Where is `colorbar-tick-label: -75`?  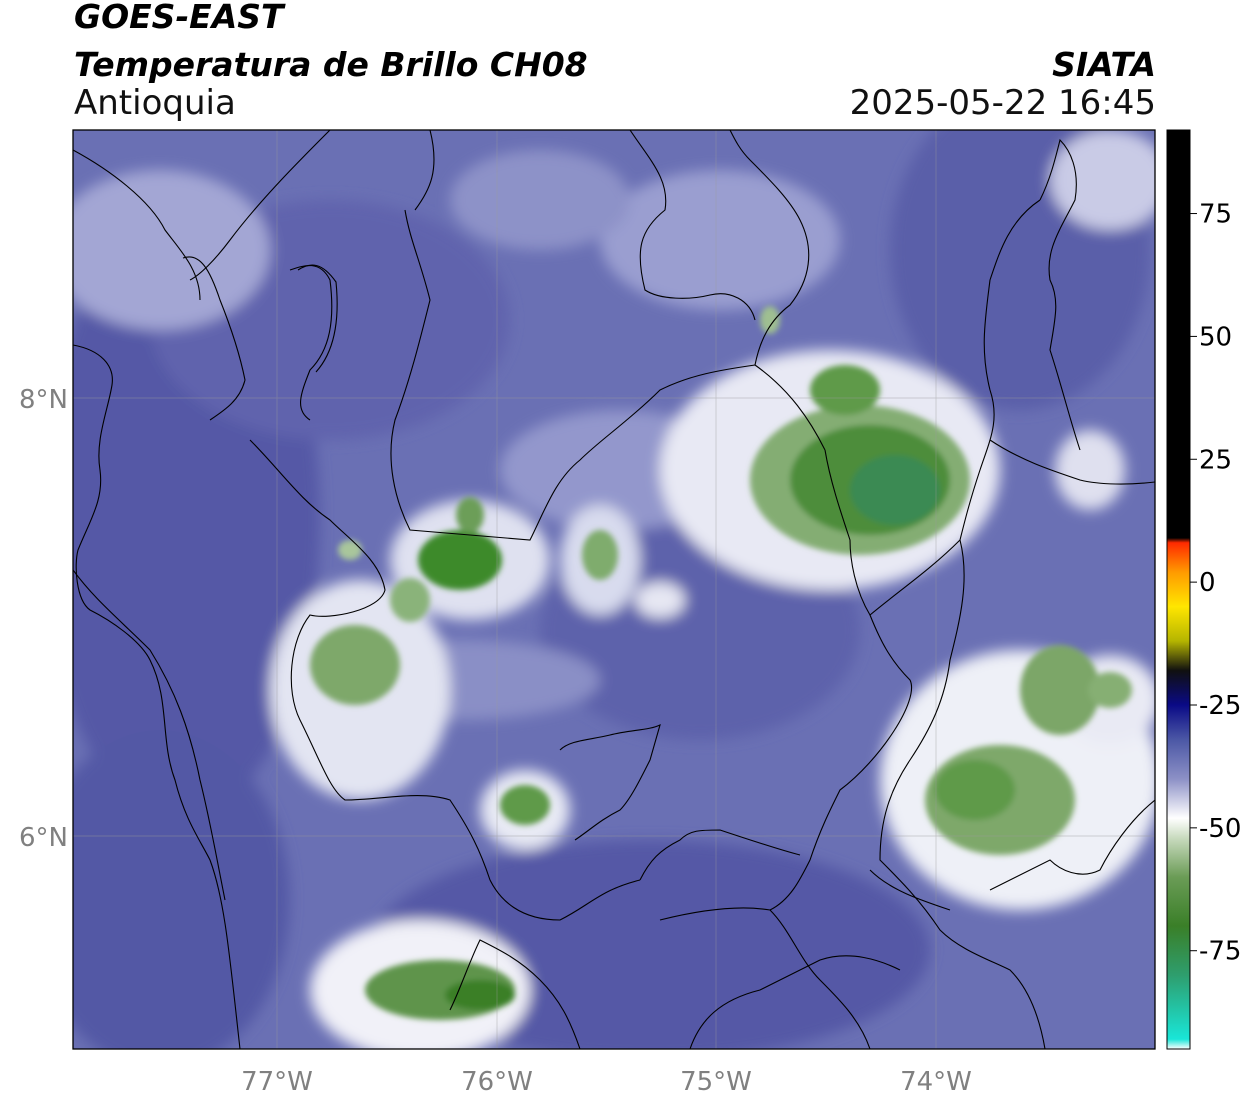 colorbar-tick-label: -75 is located at coordinates (1220, 952).